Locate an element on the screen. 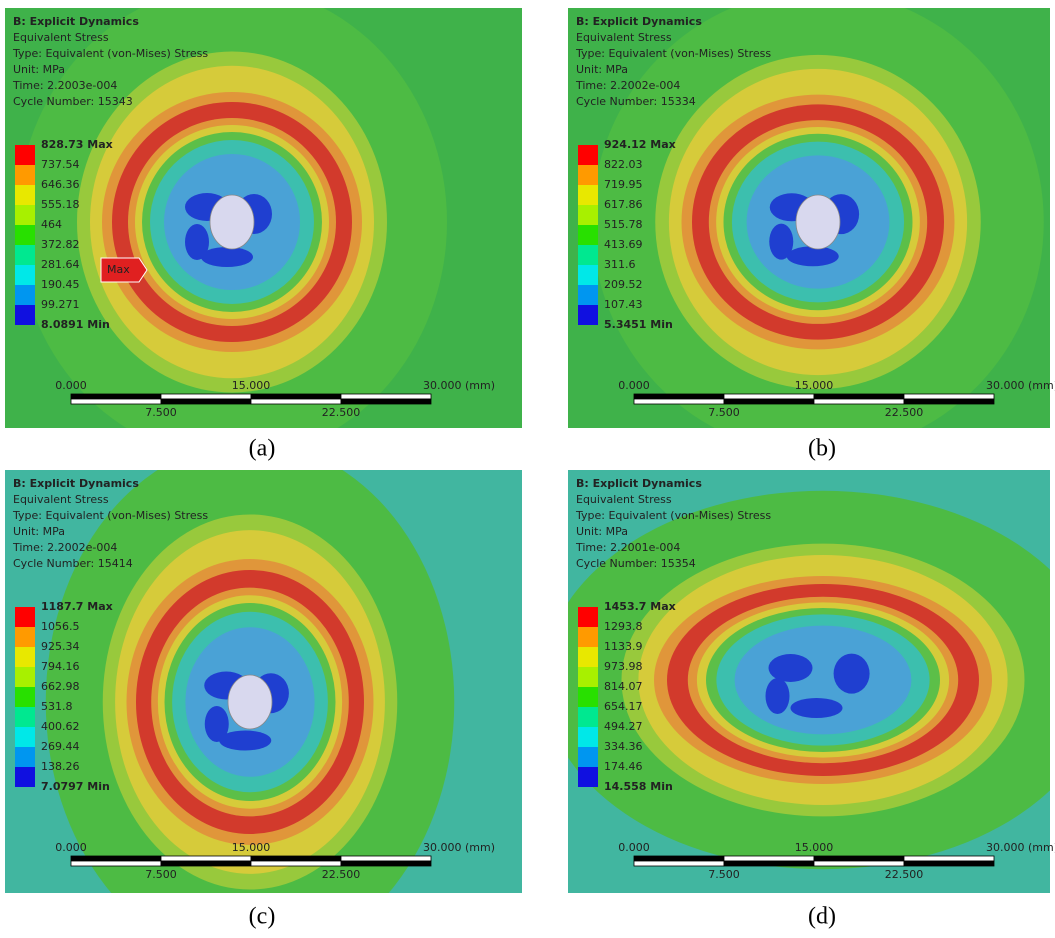  caption: (c) is located at coordinates (262, 917).